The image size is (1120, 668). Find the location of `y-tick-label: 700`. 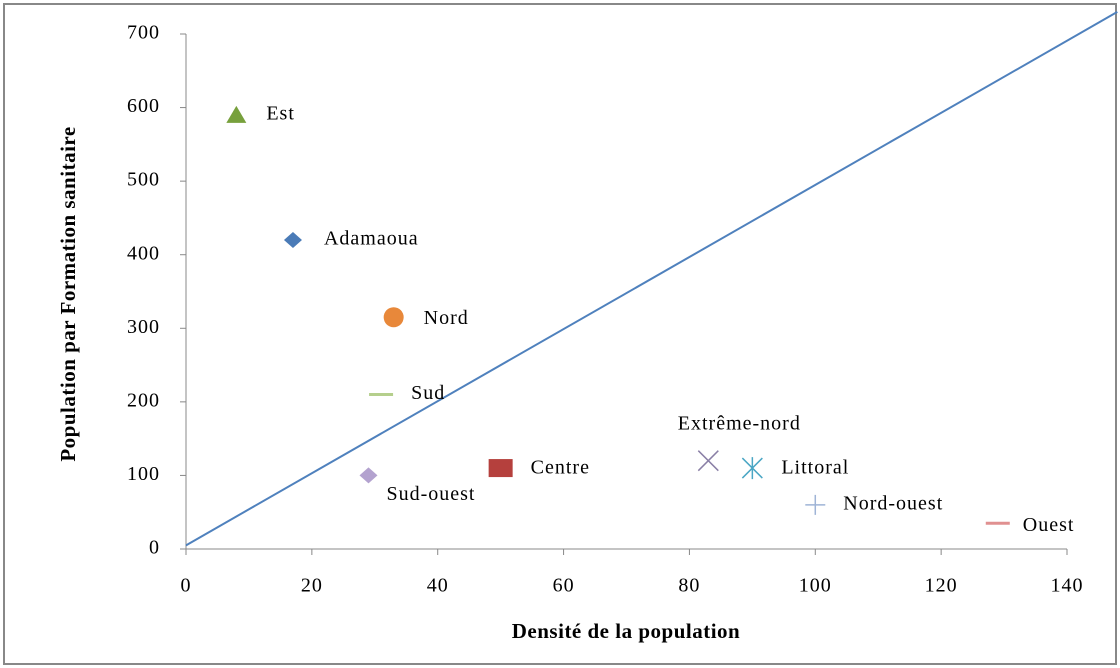

y-tick-label: 700 is located at coordinates (143, 33).